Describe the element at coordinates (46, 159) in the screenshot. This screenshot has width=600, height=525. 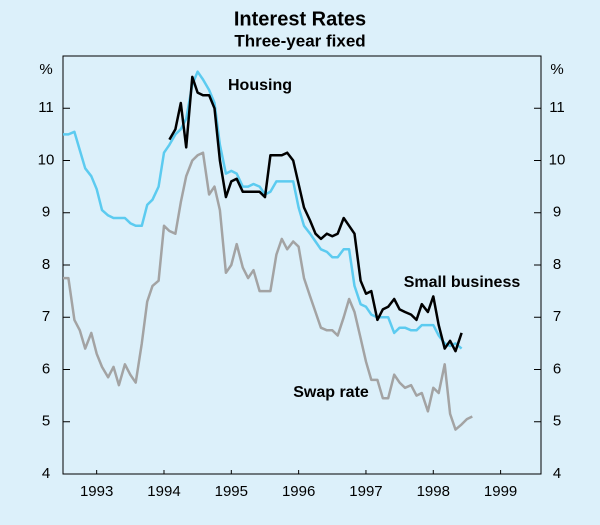
I see `y-tick-label-left: 10` at that location.